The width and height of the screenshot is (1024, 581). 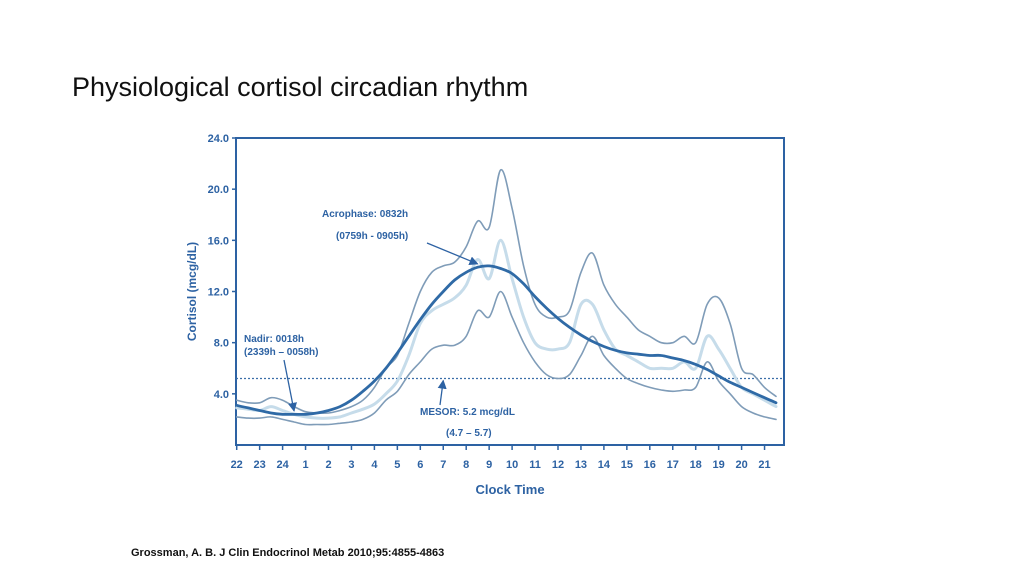 What do you see at coordinates (365, 214) in the screenshot?
I see `acrophase-label: Acrophase: 0832h` at bounding box center [365, 214].